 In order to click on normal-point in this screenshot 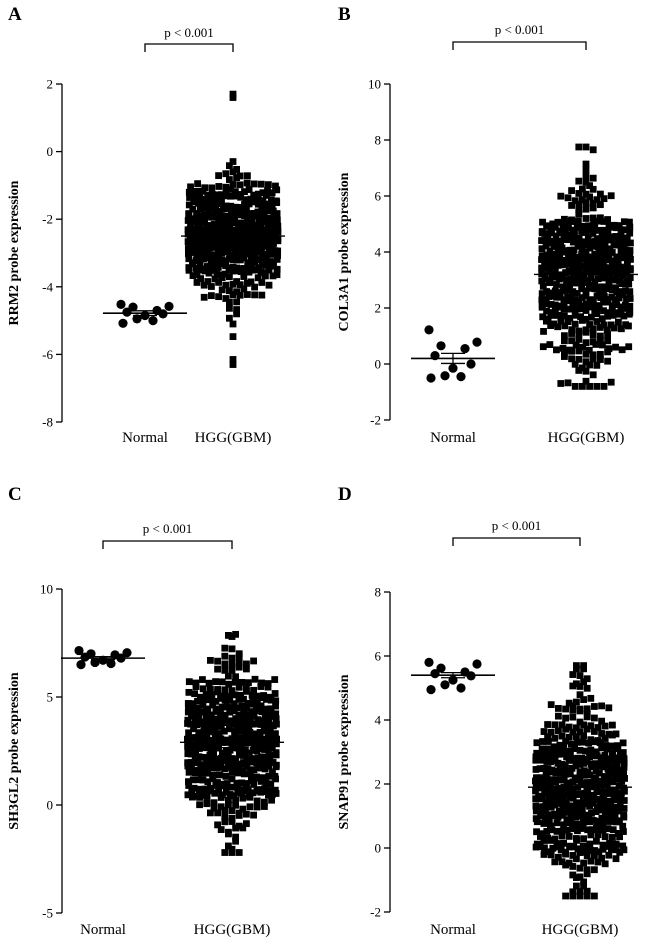, I will do `click(435, 674)`.